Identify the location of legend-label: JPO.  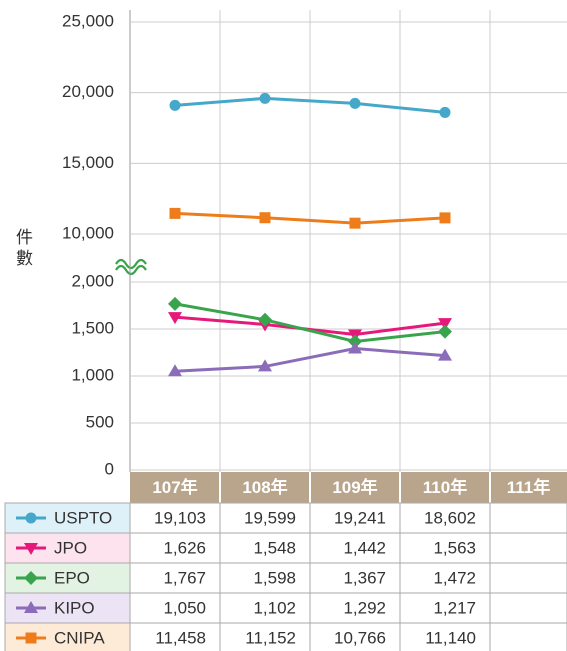
(70, 547).